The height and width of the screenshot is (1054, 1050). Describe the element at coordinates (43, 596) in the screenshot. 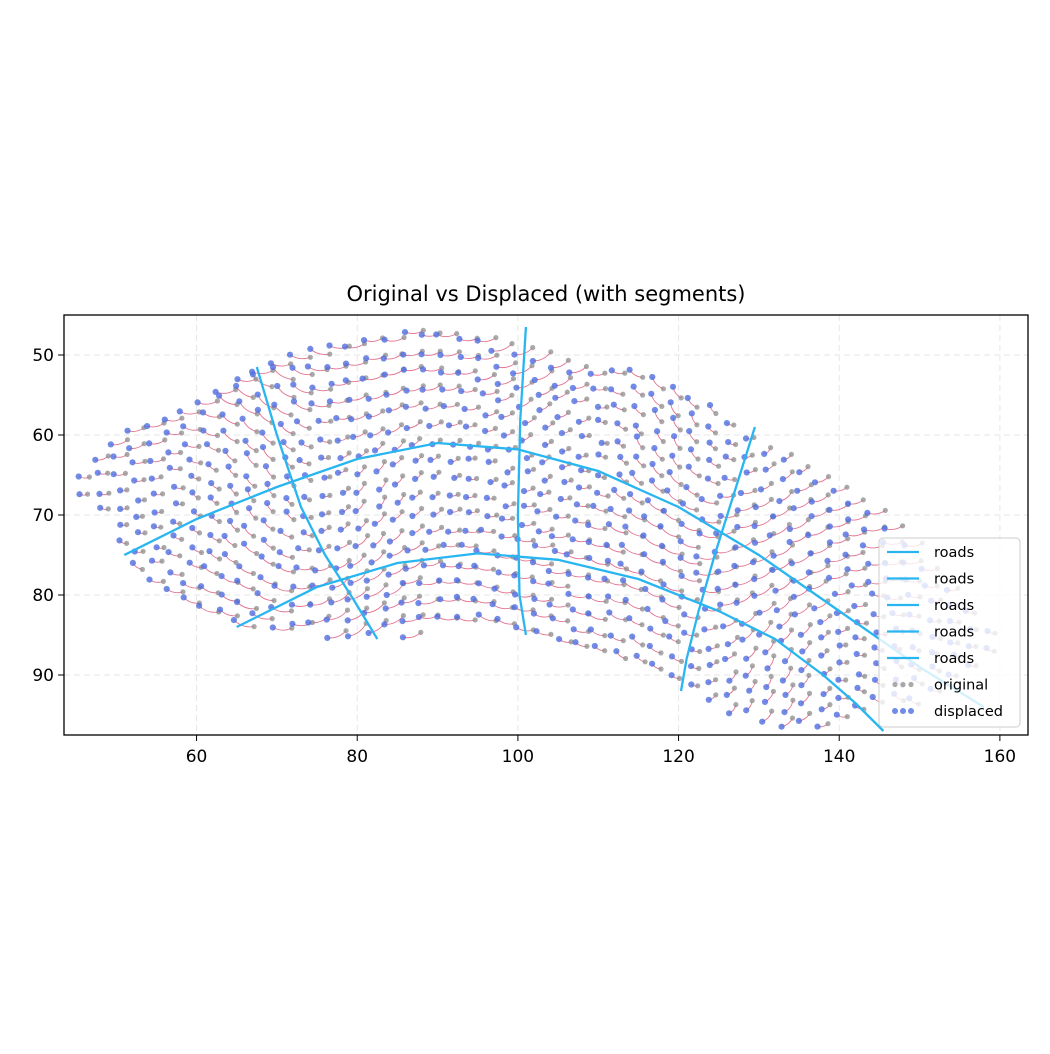

I see `y-tick-label: 80` at that location.